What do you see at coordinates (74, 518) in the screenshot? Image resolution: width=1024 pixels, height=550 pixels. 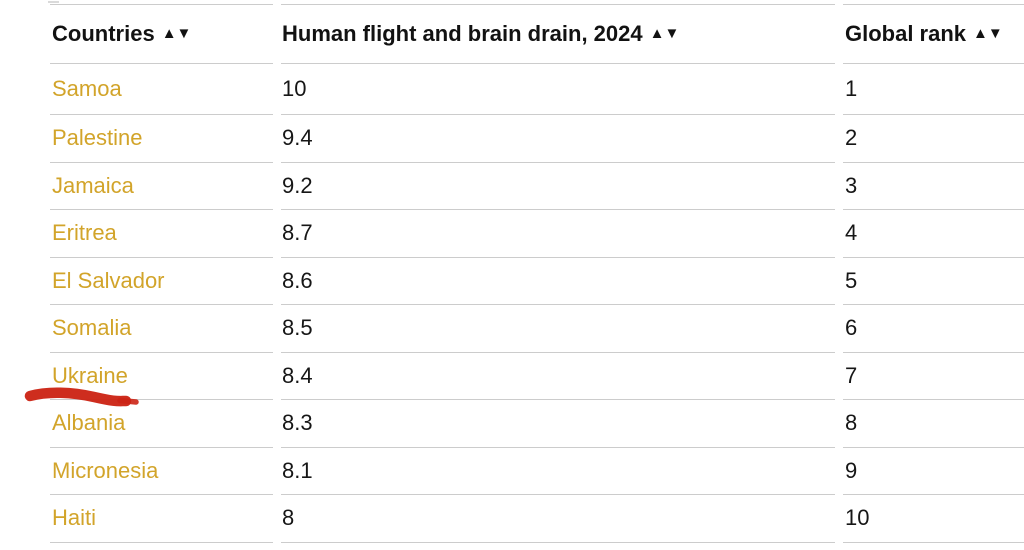 I see `country-link: Haiti` at bounding box center [74, 518].